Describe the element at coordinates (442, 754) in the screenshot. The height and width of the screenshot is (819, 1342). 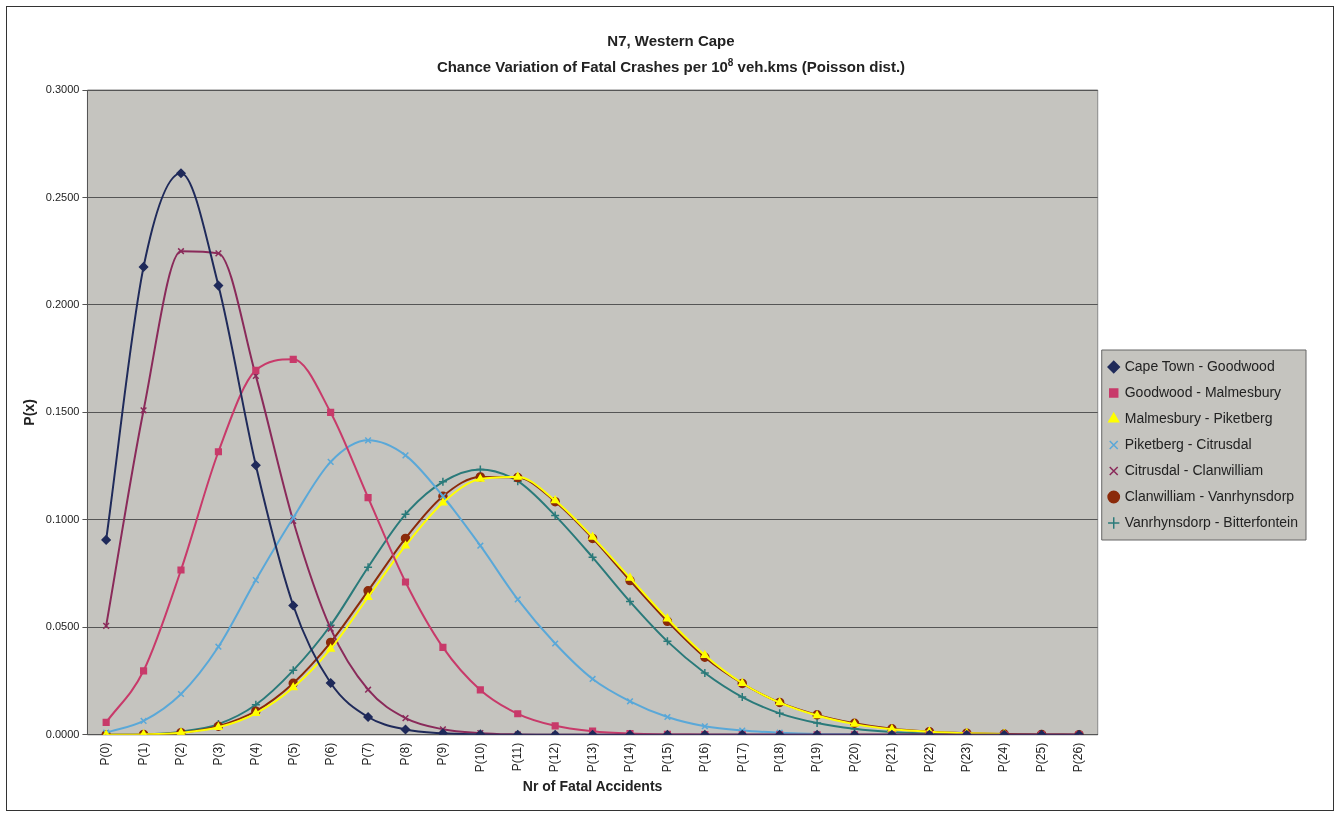
I see `x-tick-label: P(9)` at that location.